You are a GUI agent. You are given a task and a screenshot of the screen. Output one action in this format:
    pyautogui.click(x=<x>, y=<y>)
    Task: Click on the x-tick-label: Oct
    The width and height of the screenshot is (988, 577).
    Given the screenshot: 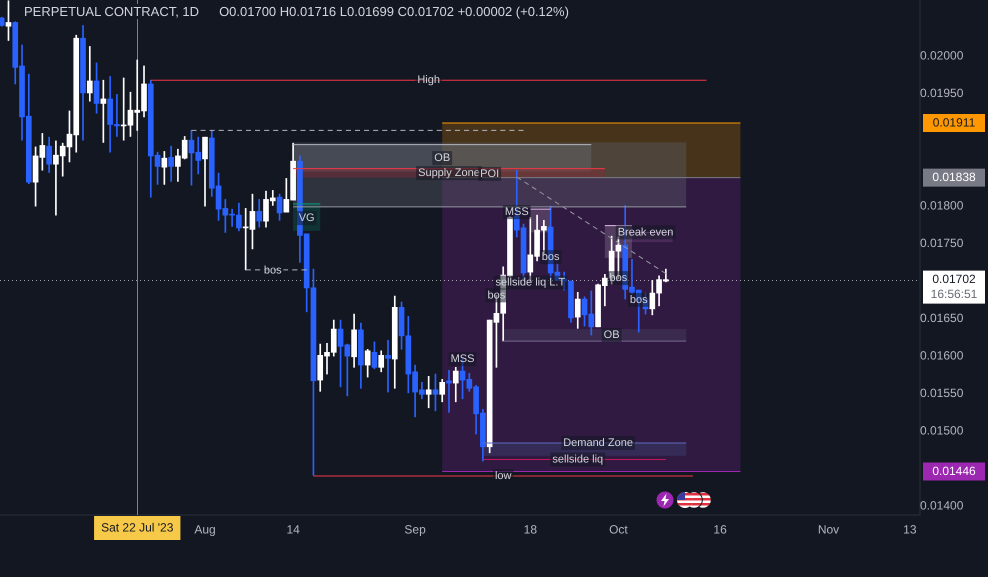 What is the action you would take?
    pyautogui.click(x=618, y=529)
    